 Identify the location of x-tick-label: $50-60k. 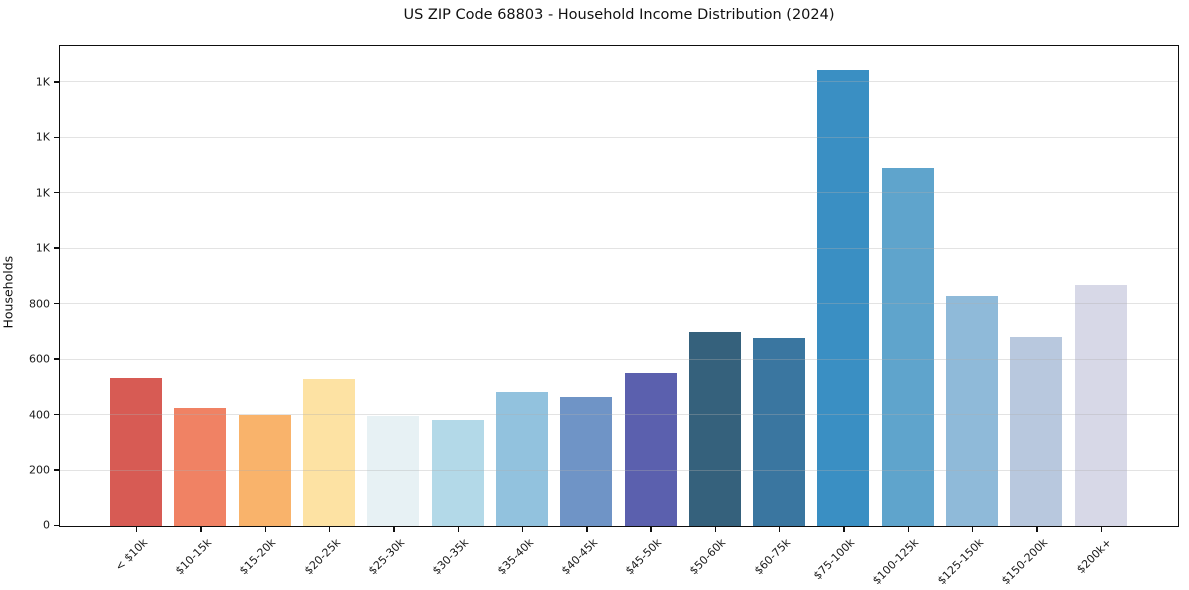
(708, 557).